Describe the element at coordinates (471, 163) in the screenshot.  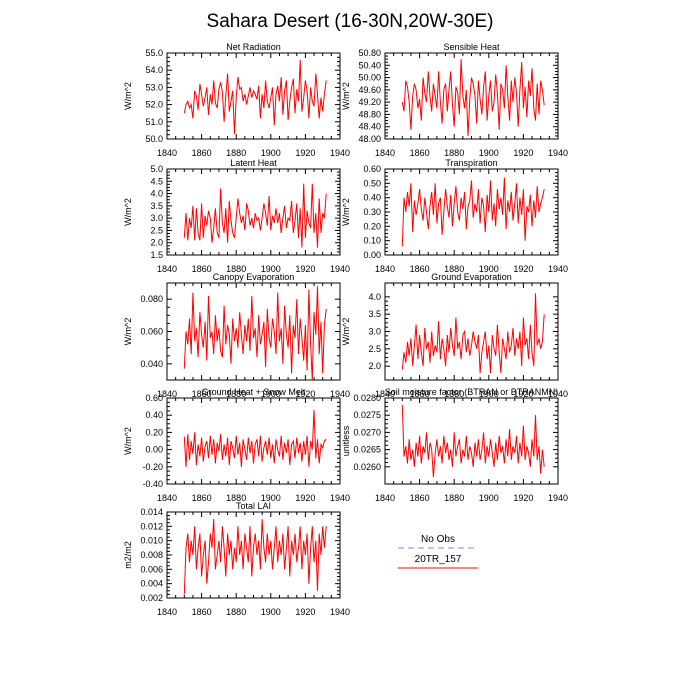
I see `panel-title: Transpiration` at that location.